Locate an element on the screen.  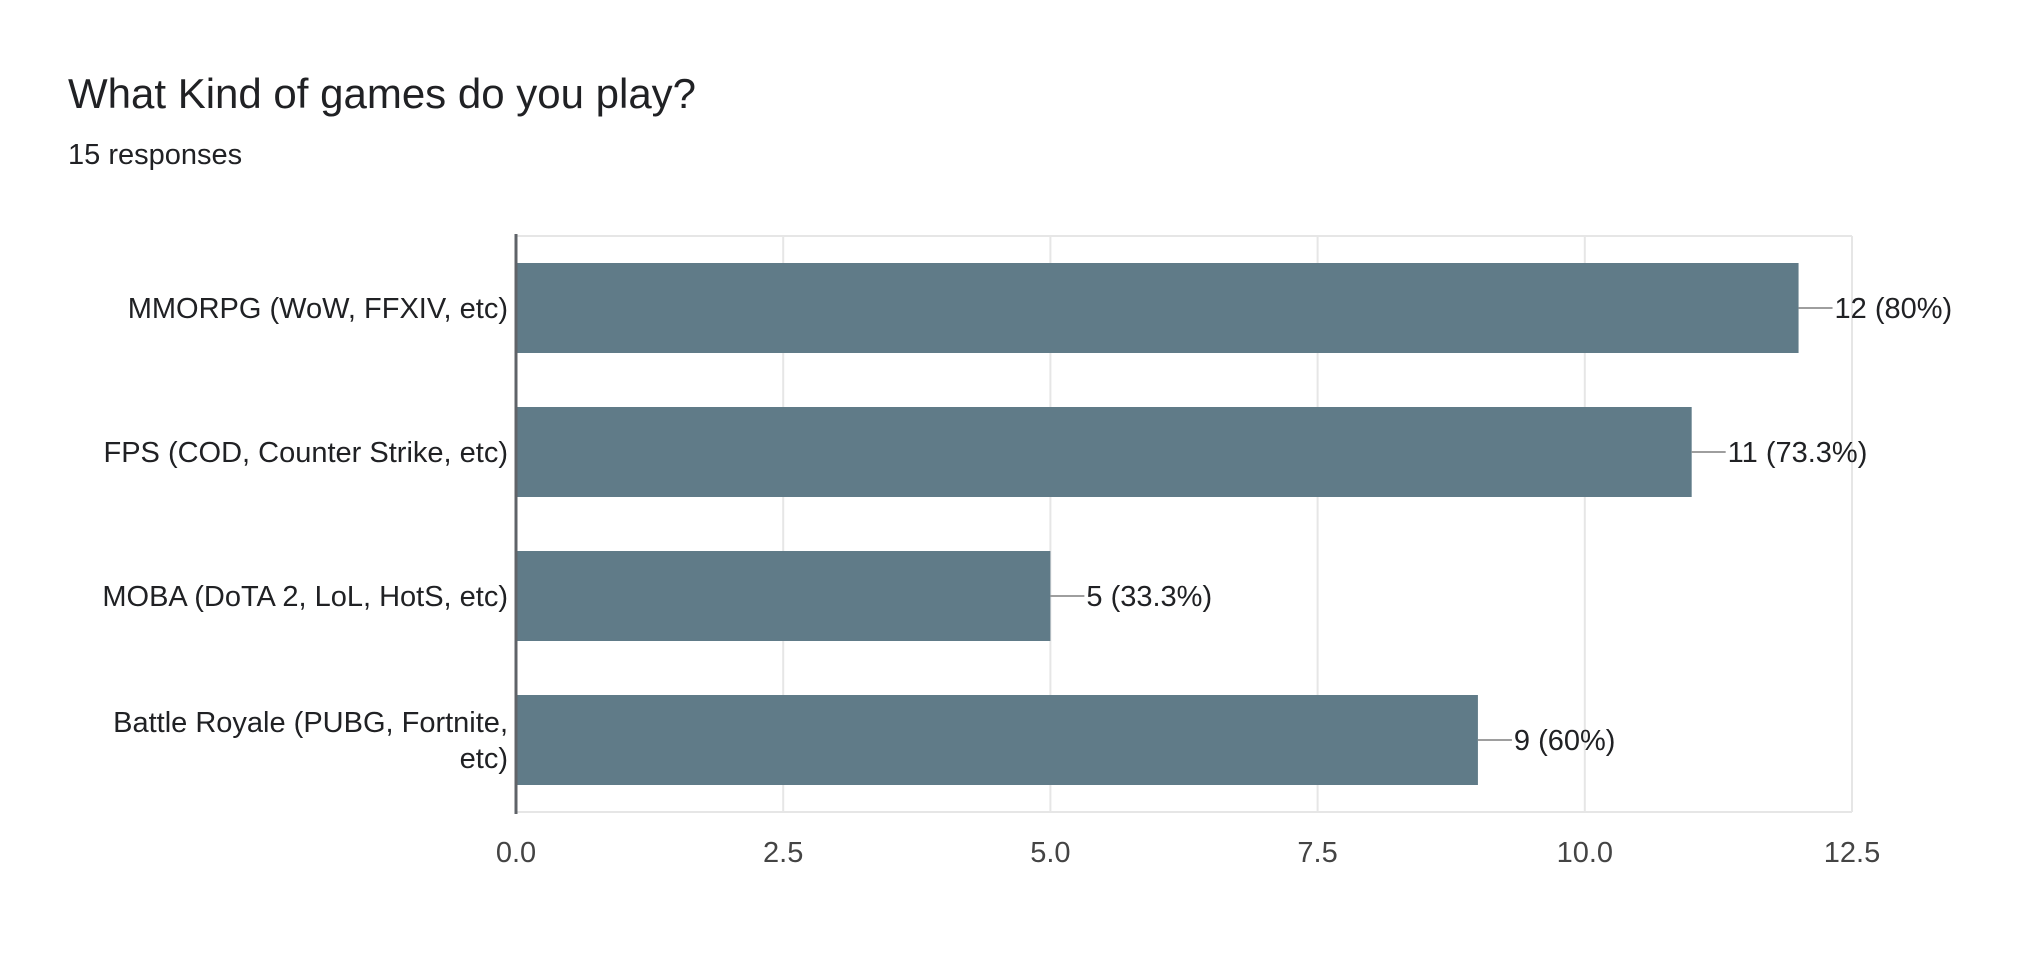
x-tick-label: 10.0 is located at coordinates (1585, 853).